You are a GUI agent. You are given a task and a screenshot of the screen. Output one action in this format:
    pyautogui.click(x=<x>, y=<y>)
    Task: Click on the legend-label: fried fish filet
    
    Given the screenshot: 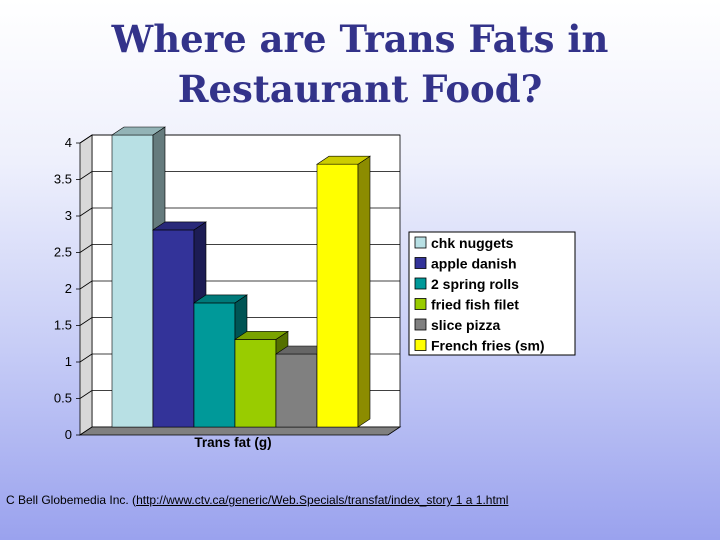 What is the action you would take?
    pyautogui.click(x=475, y=305)
    